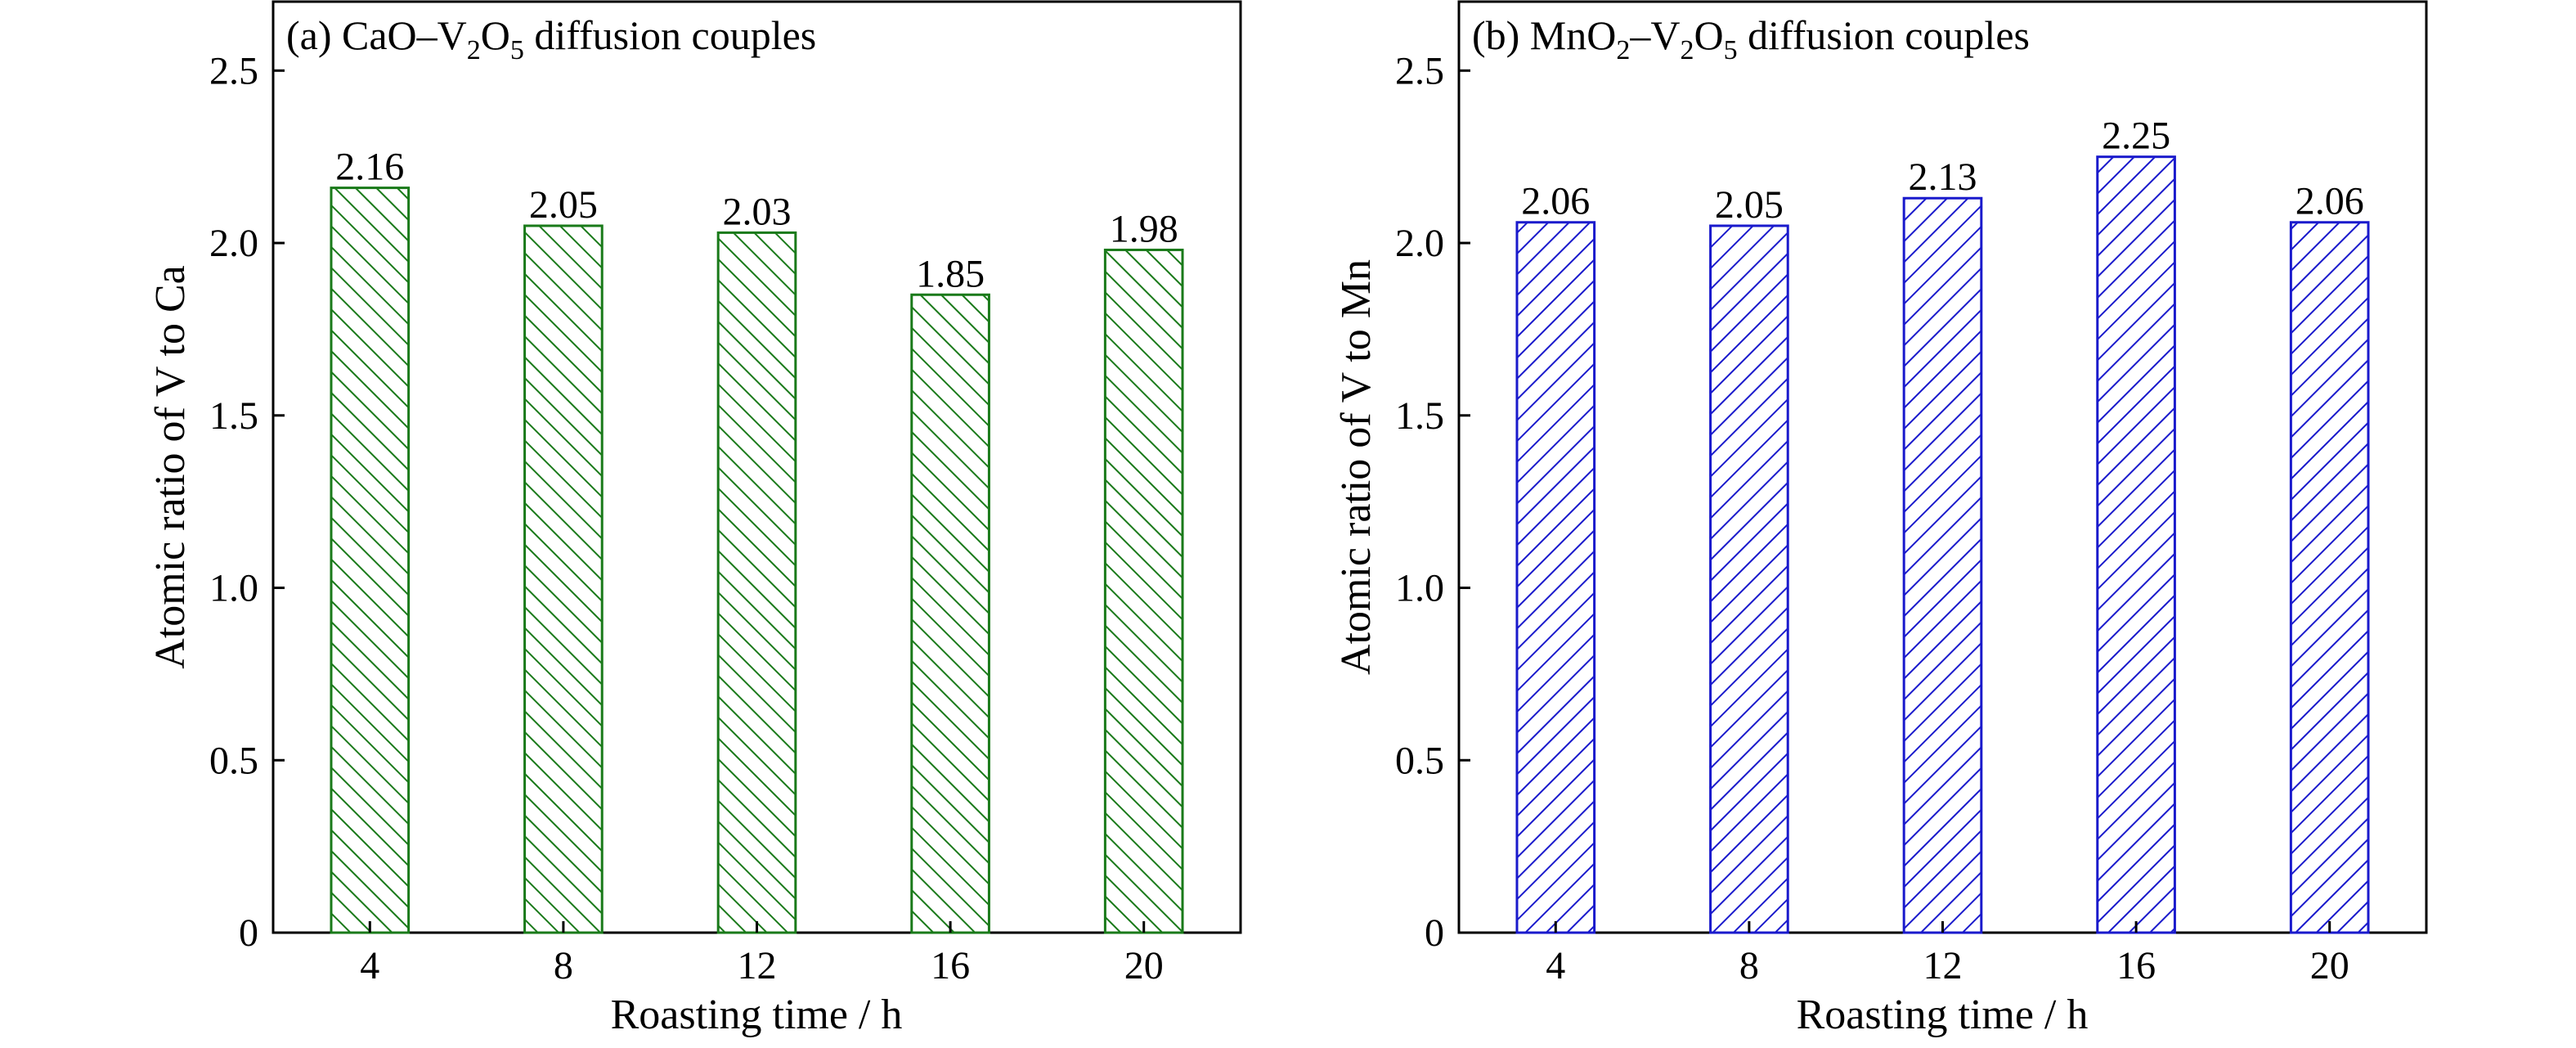 Image resolution: width=2576 pixels, height=1048 pixels. What do you see at coordinates (171, 466) in the screenshot?
I see `panel-a-y-axis-title: Atomic ratio of V to Ca` at bounding box center [171, 466].